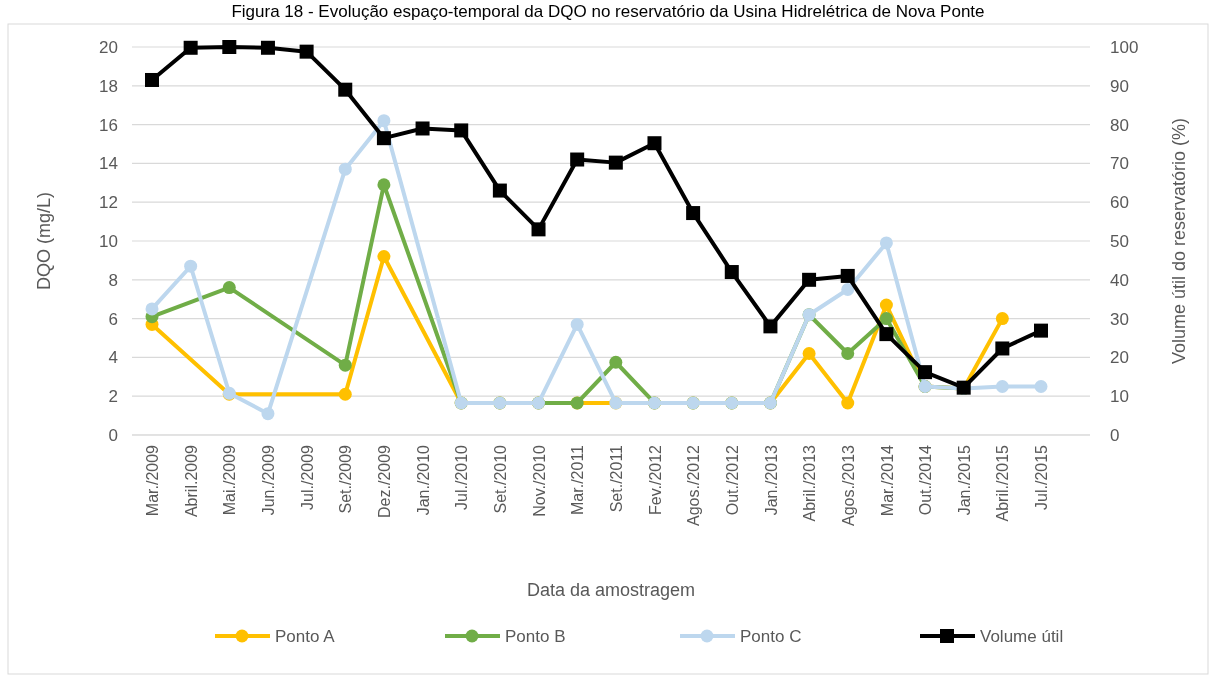  Describe the element at coordinates (694, 485) in the screenshot. I see `x-tick-label: Agos./2012` at that location.